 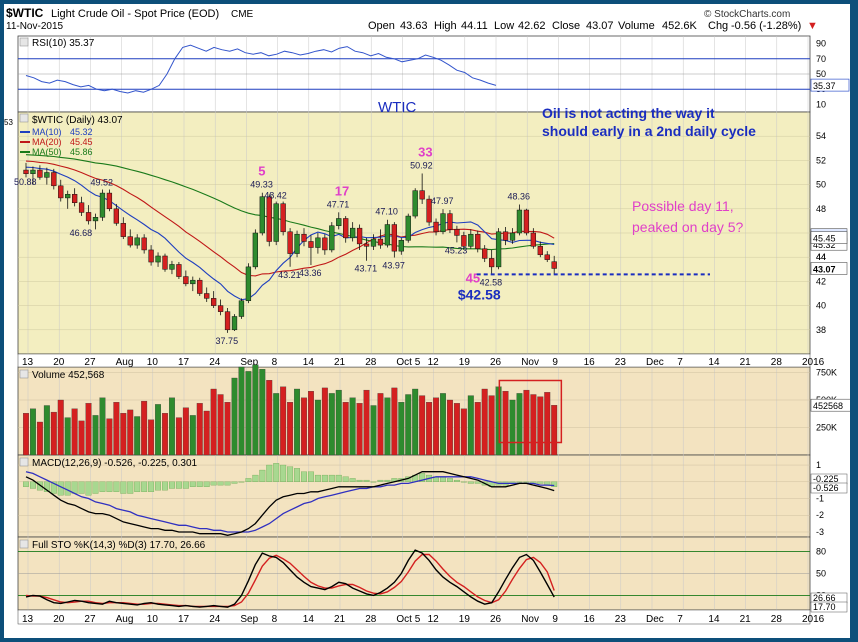 I want to click on price-tick-label: 38, so click(x=821, y=330).